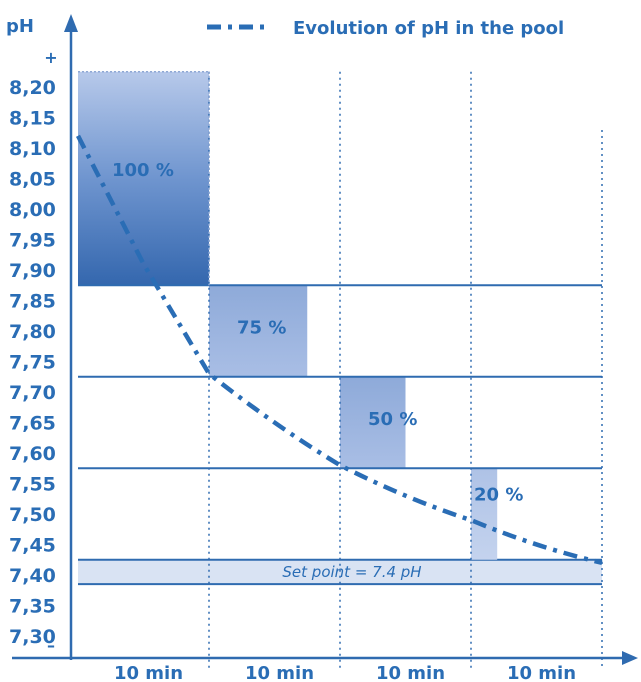  What do you see at coordinates (32, 241) in the screenshot?
I see `y-tick-label: 7,95` at bounding box center [32, 241].